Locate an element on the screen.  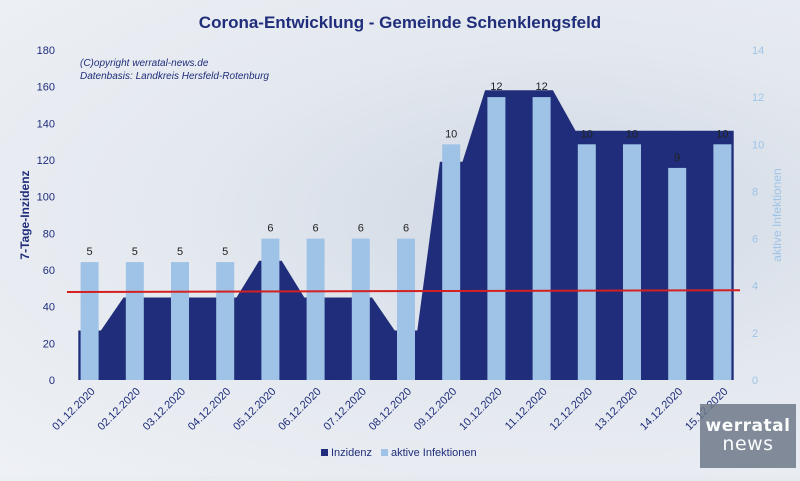
y-left-tick-label: 20 is located at coordinates (49, 344).